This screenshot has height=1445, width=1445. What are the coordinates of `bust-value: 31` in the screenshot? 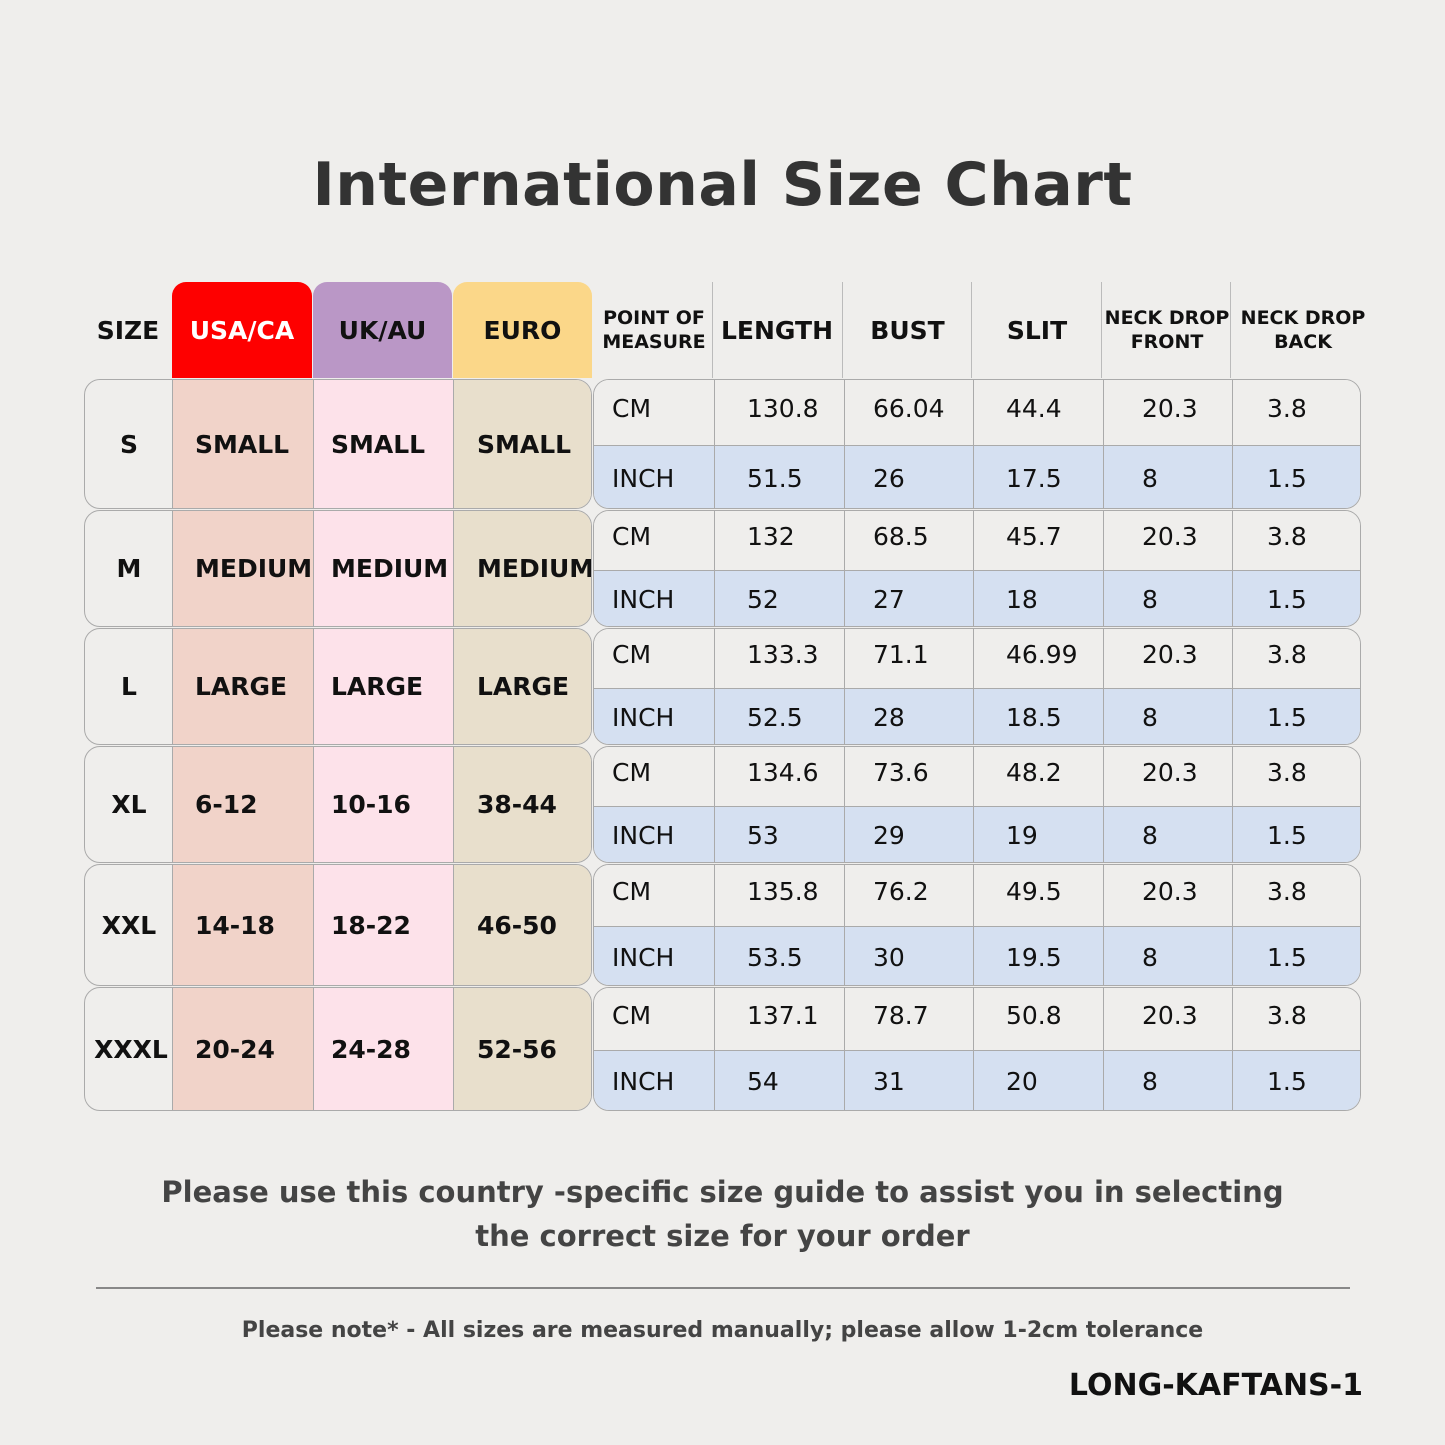 It's located at (908, 1080).